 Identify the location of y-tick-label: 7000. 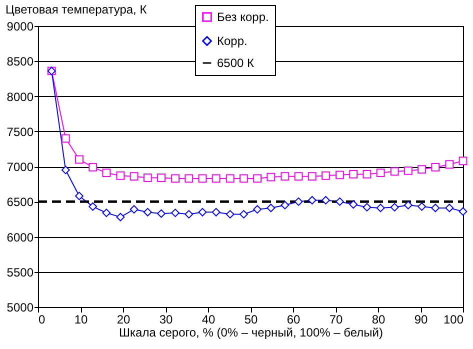
(20, 167).